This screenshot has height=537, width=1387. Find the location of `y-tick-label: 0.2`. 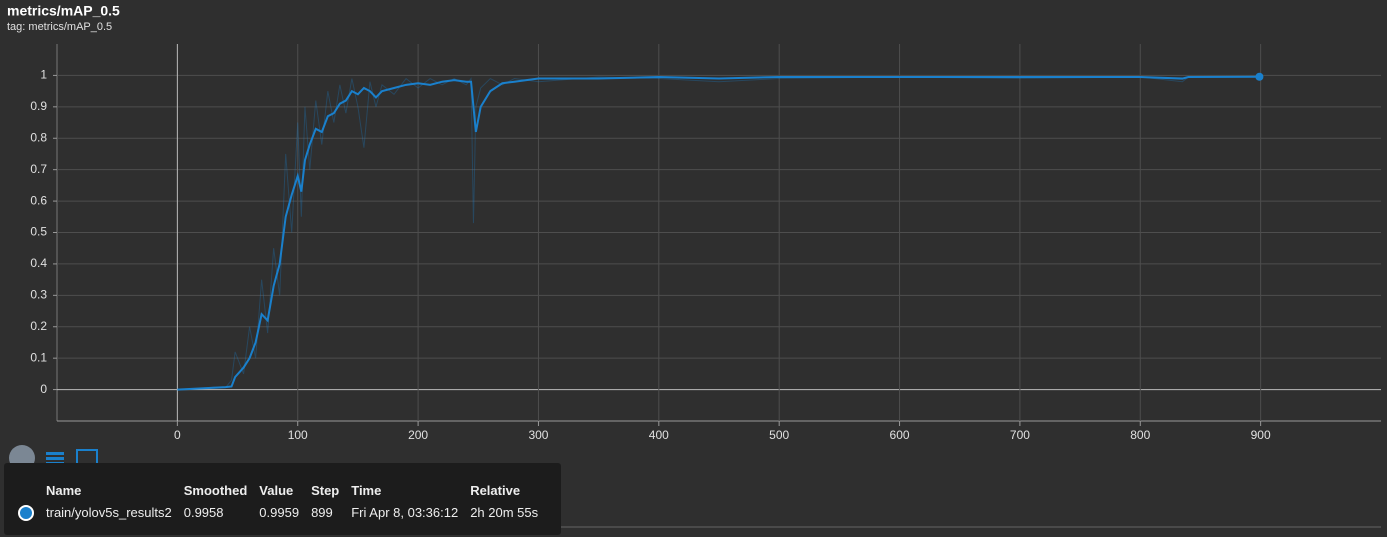

y-tick-label: 0.2 is located at coordinates (38, 326).